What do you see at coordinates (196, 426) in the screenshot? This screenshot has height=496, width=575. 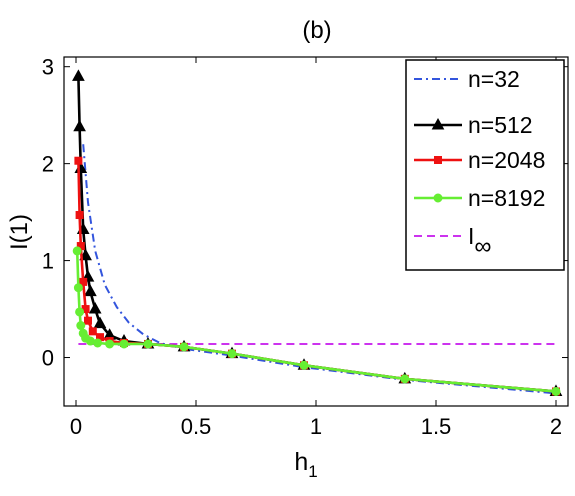 I see `x-tick-label: 0.5` at bounding box center [196, 426].